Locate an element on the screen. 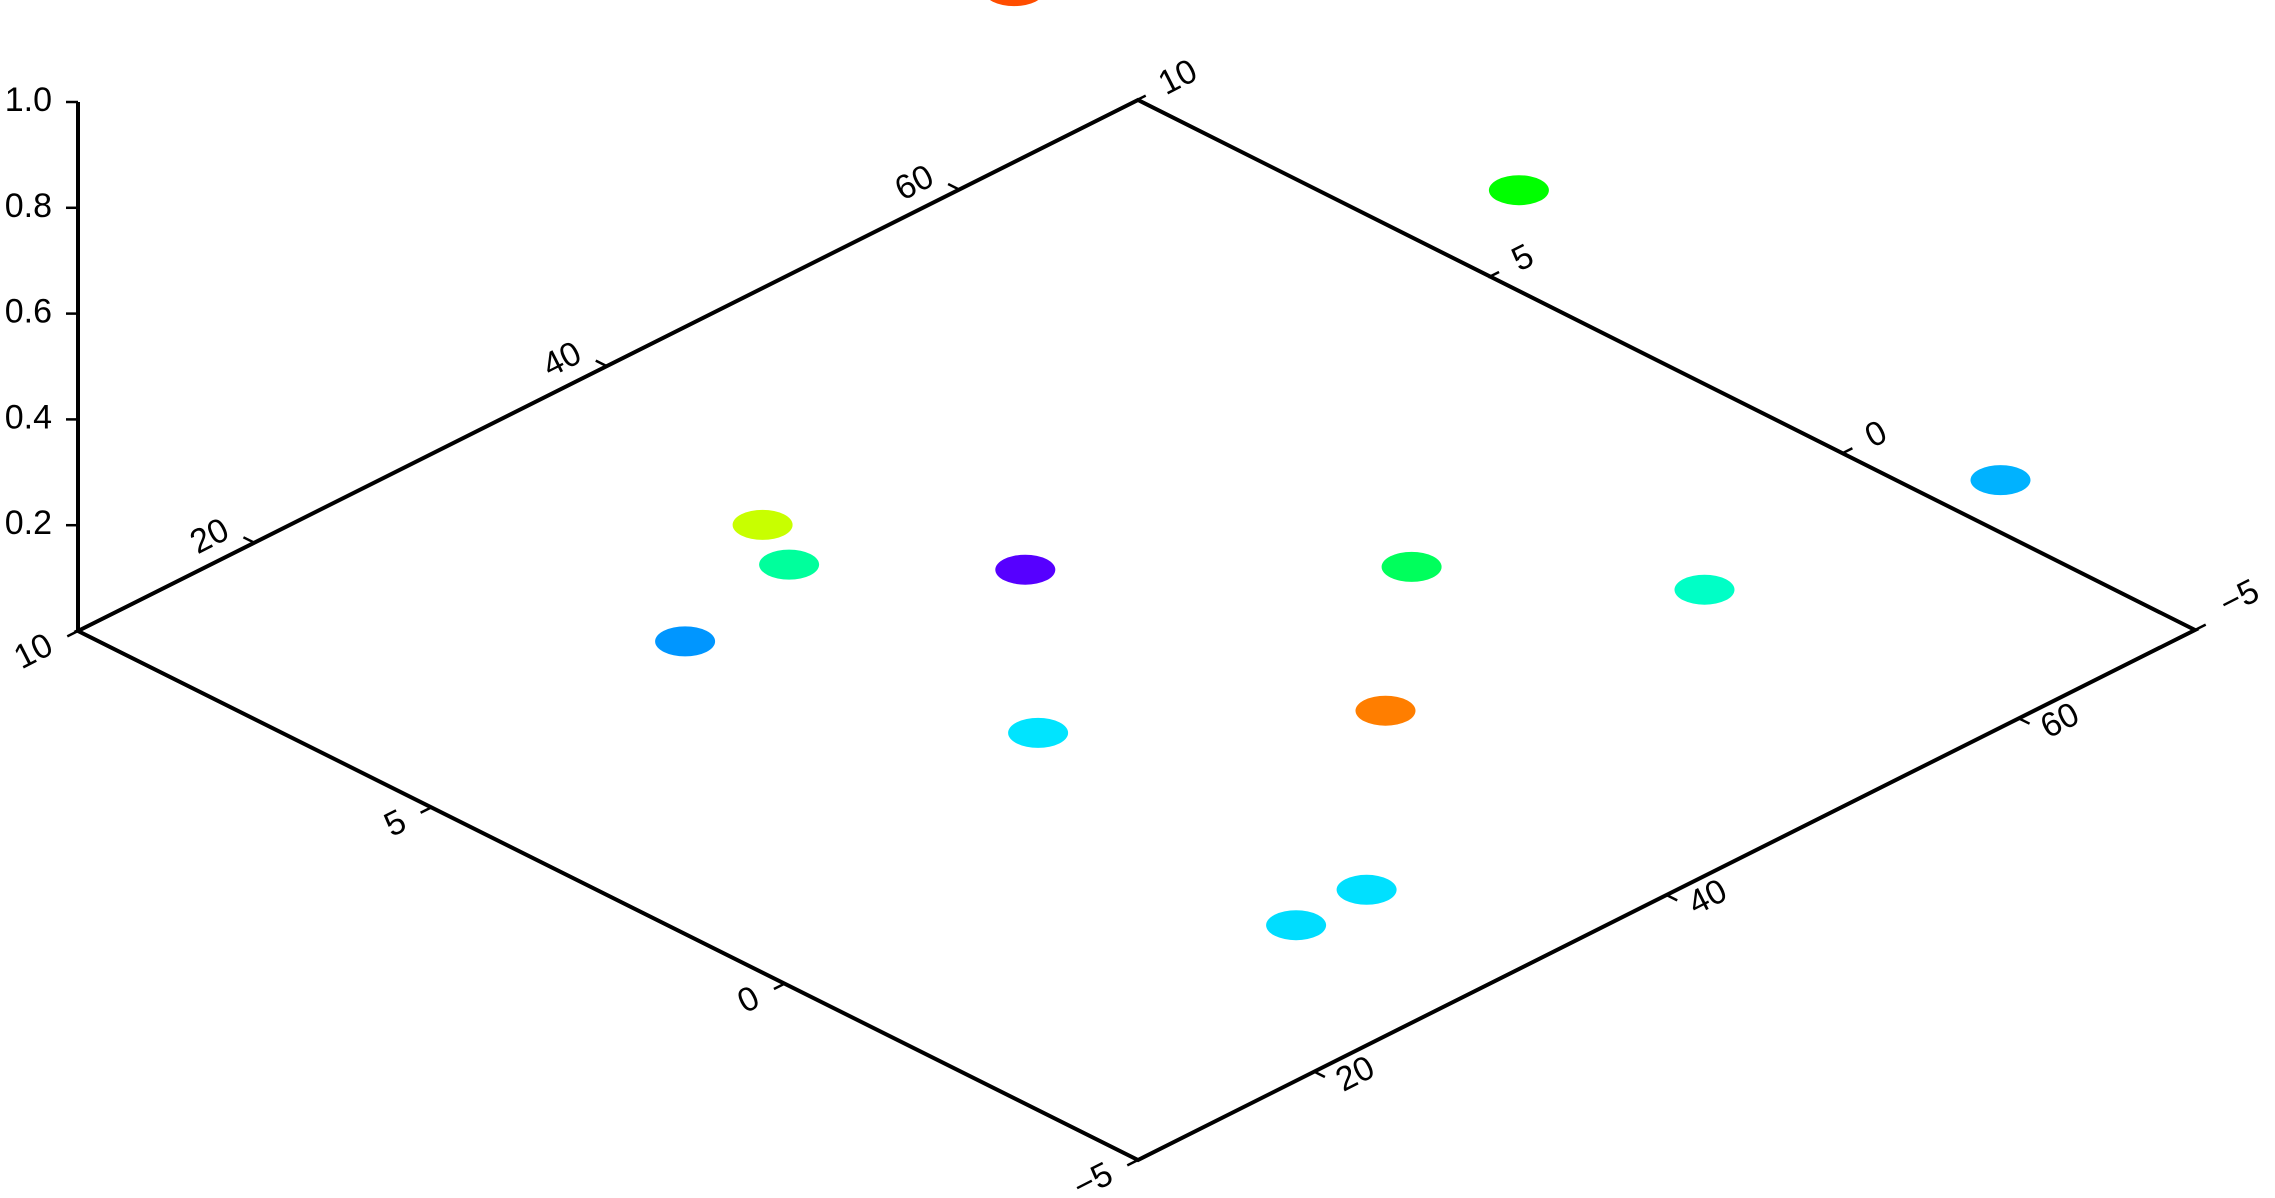 This screenshot has width=2275, height=1198. z-tick-label: 0.8 is located at coordinates (28, 206).